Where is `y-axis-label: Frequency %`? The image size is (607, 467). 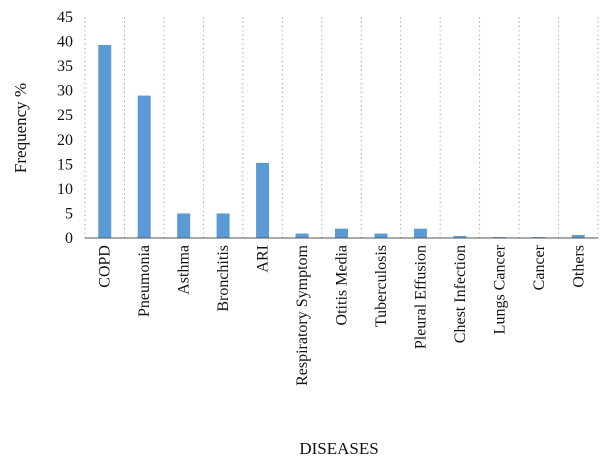 y-axis-label: Frequency % is located at coordinates (20, 128).